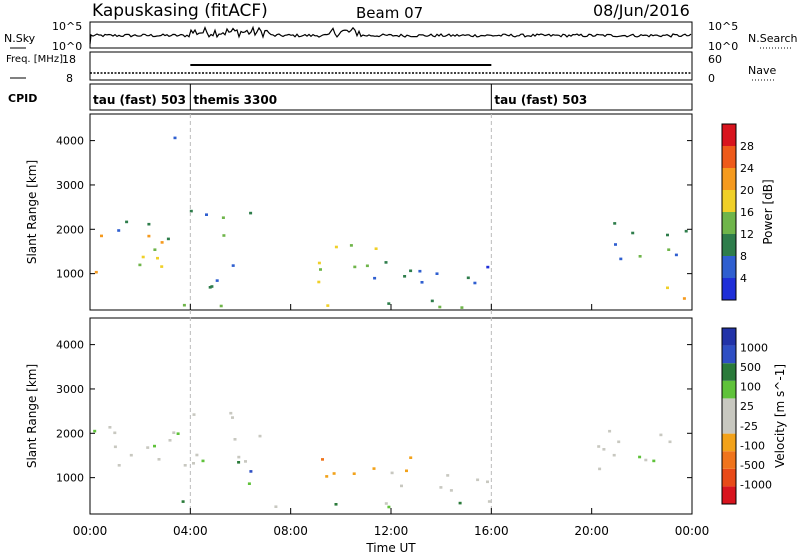  I want to click on colorbar-tick-label: 8, so click(743, 256).